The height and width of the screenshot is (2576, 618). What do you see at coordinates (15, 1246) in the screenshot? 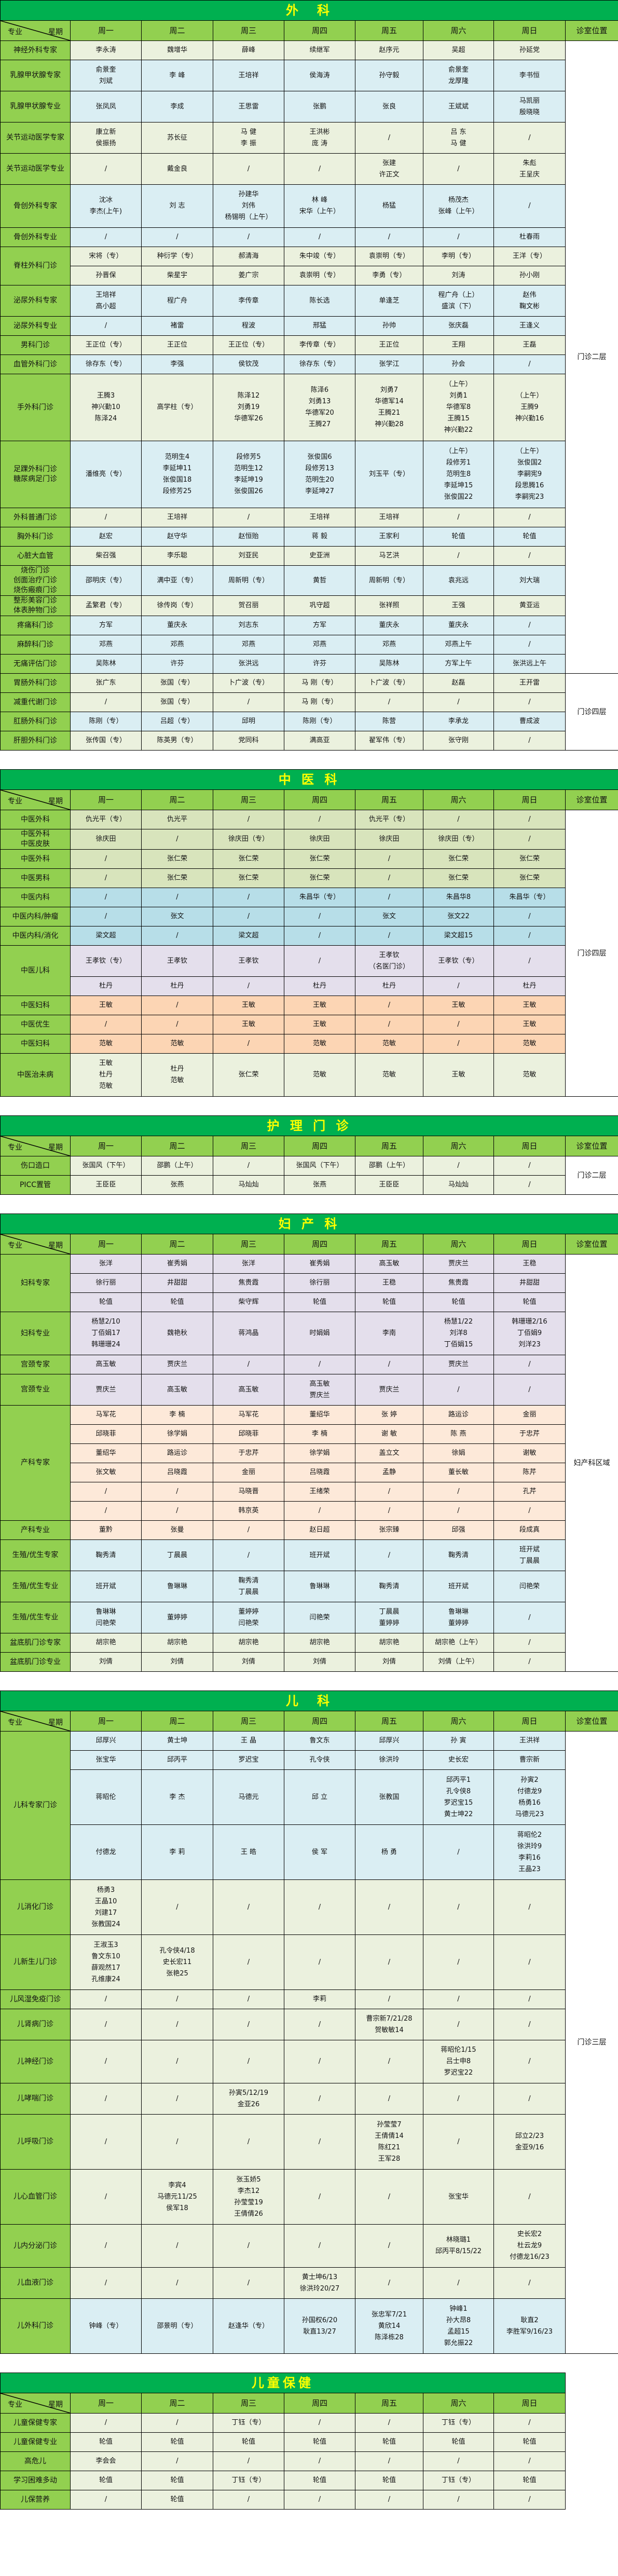
I see `corner-specialty-label: 专业` at bounding box center [15, 1246].